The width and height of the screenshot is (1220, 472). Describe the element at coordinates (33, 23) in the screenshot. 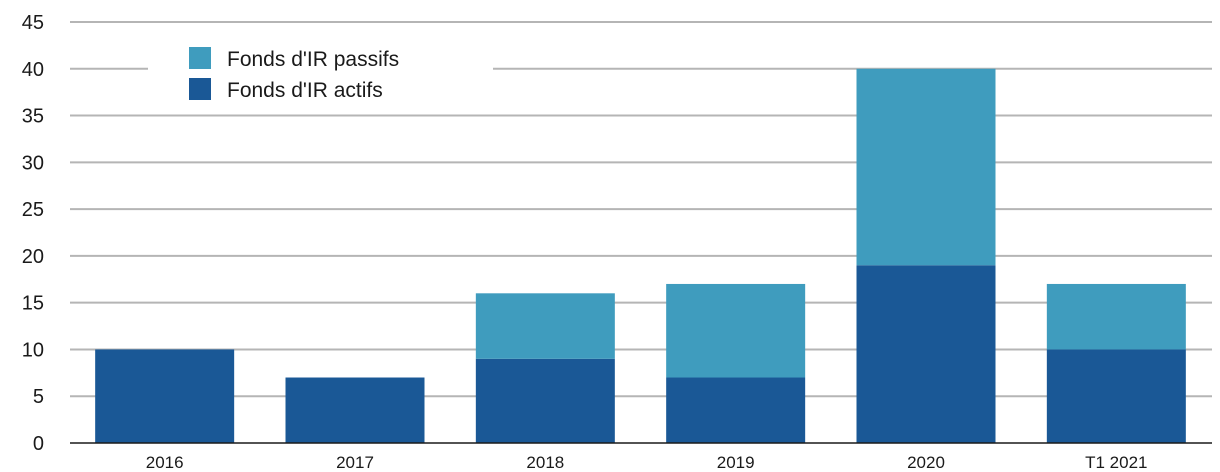

I see `y-tick-label: 45` at that location.